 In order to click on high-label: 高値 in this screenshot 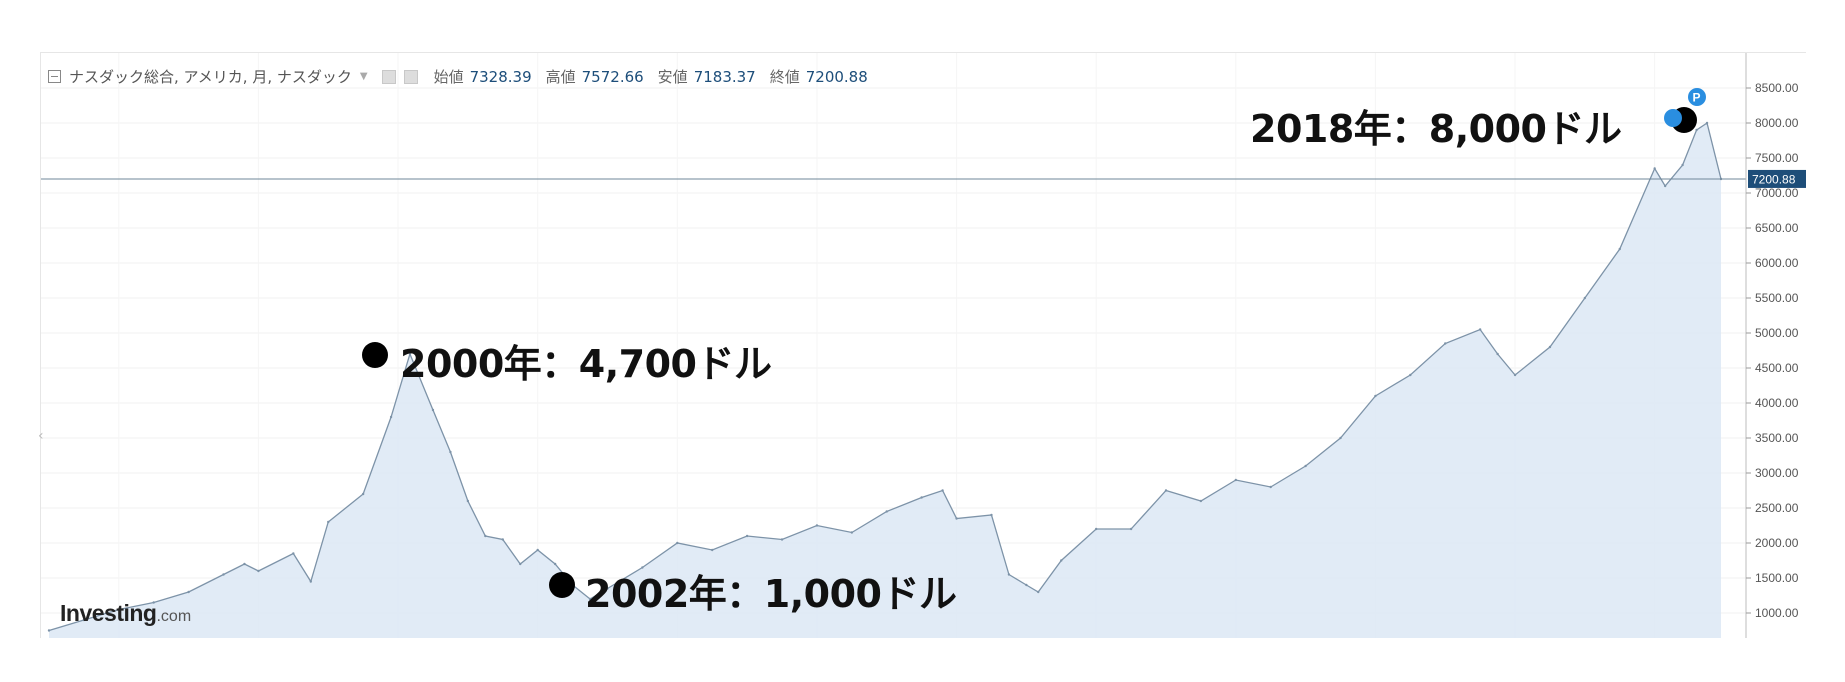, I will do `click(560, 77)`.